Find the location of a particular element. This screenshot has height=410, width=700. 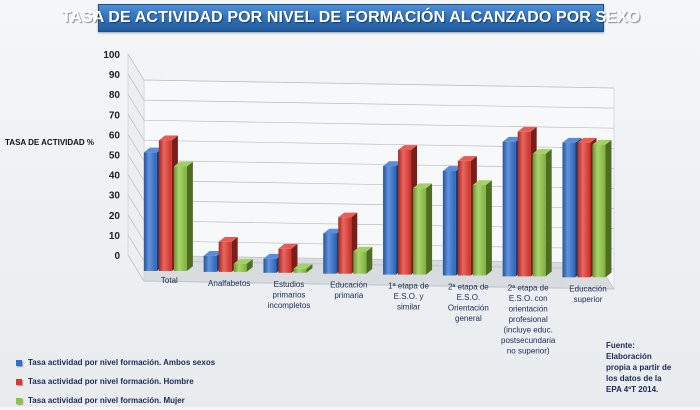

source-line: EPA 4ºT 2014. is located at coordinates (632, 389).